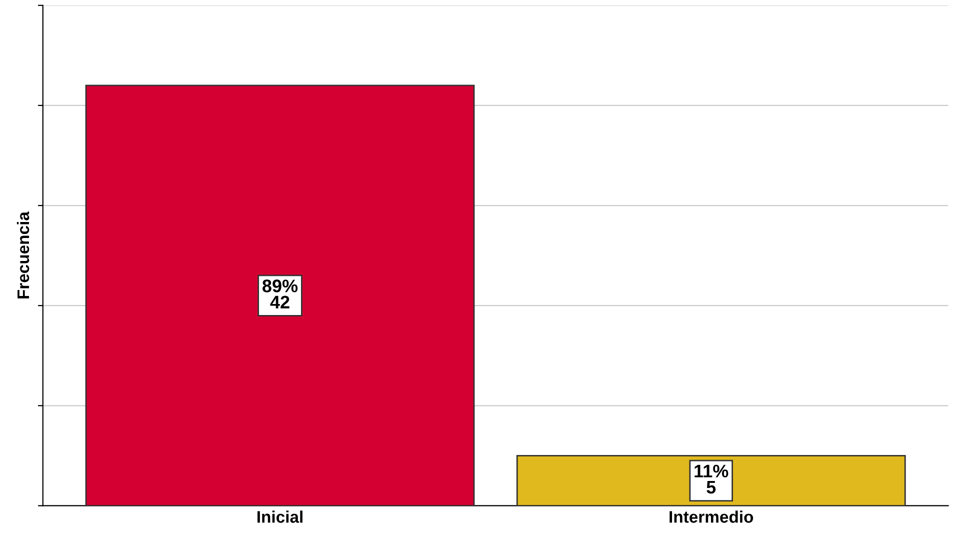 The width and height of the screenshot is (953, 538). What do you see at coordinates (711, 479) in the screenshot?
I see `data-label: 11% 5` at bounding box center [711, 479].